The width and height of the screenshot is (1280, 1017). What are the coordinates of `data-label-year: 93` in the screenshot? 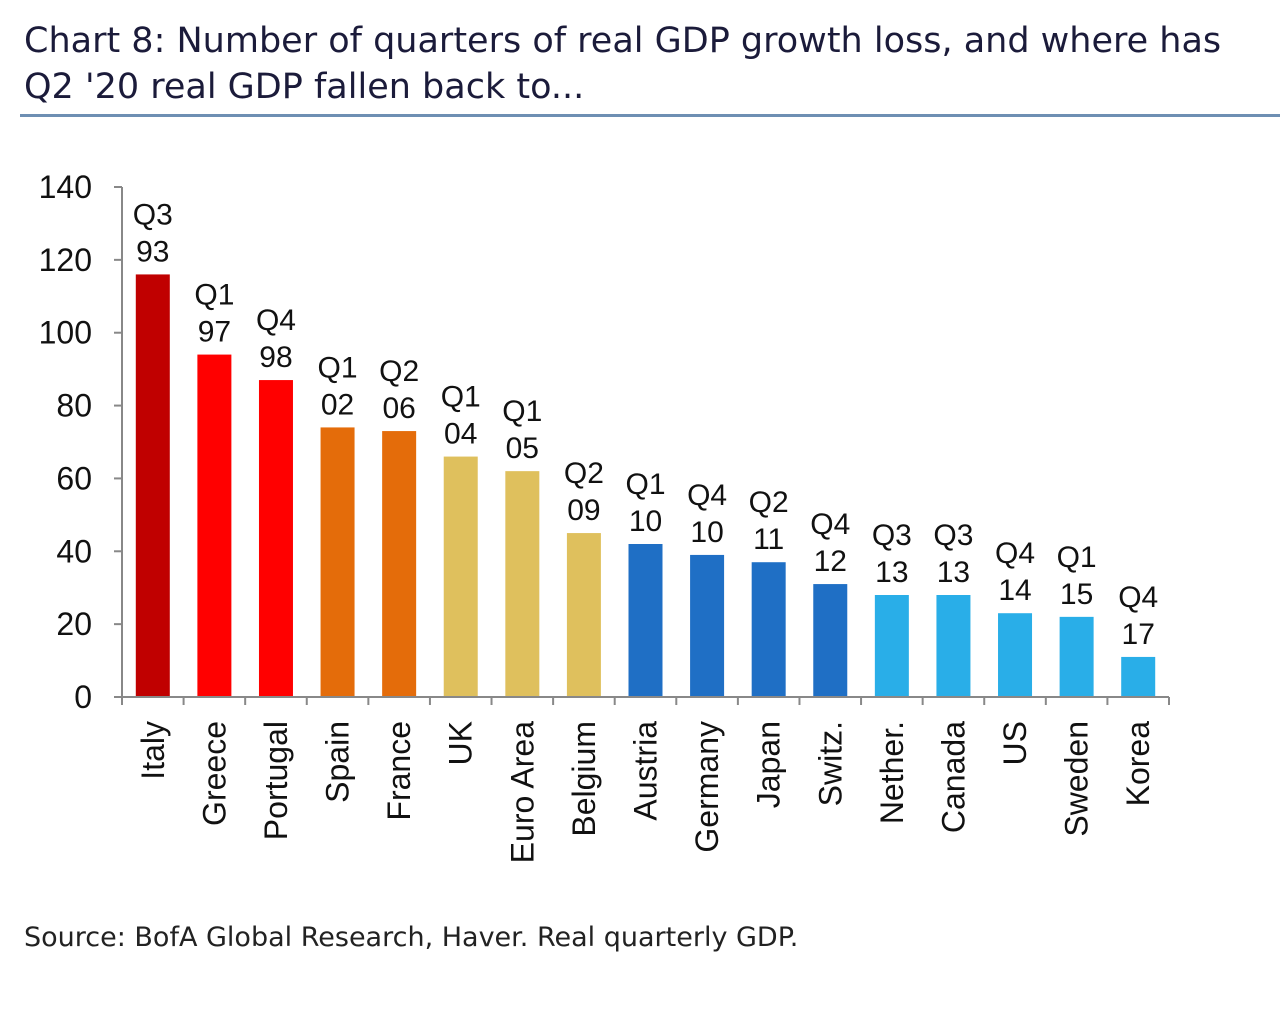 It's located at (152, 251).